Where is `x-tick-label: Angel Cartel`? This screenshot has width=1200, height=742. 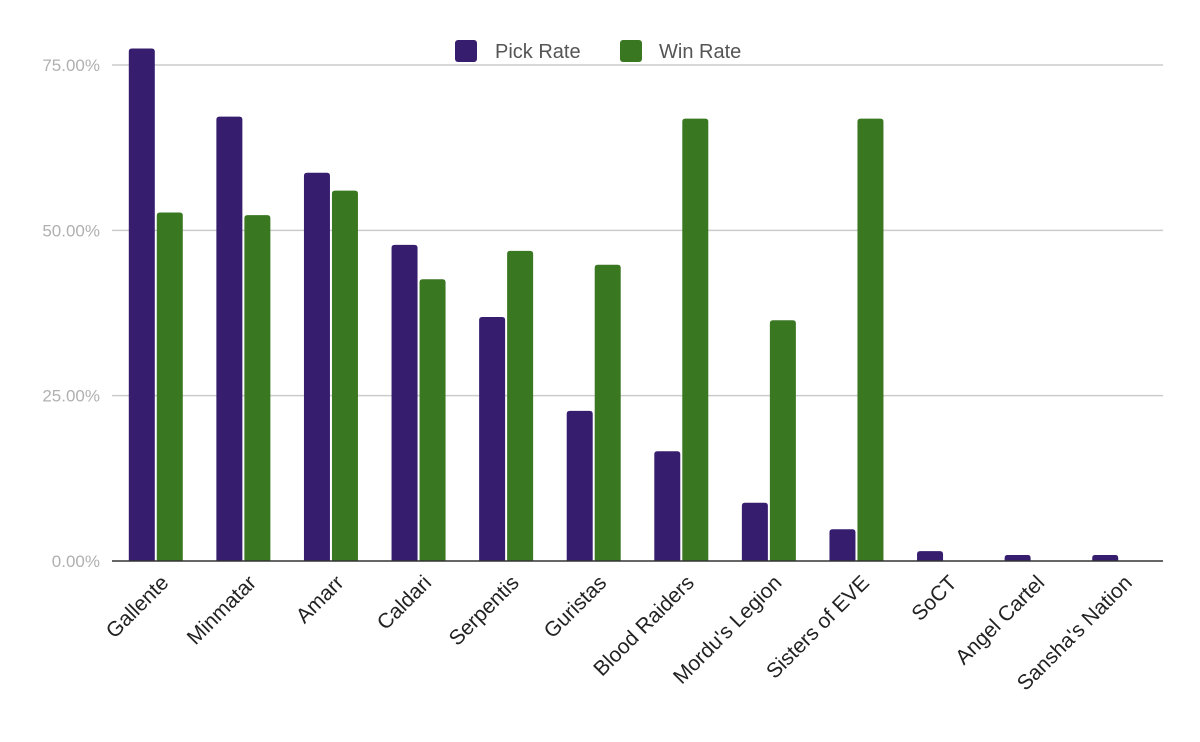
x-tick-label: Angel Cartel is located at coordinates (1000, 620).